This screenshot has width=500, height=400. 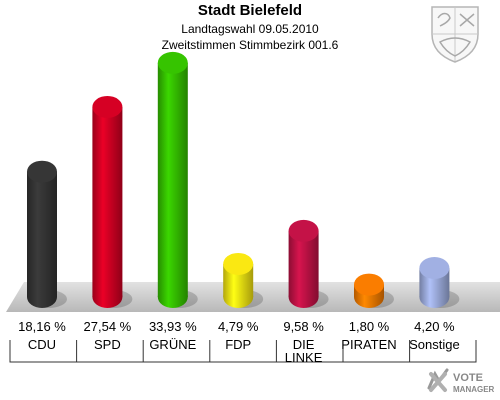 I want to click on chart-subtitle-district: Zweitstimmen Stimmbezirk 001.6, so click(x=250, y=45).